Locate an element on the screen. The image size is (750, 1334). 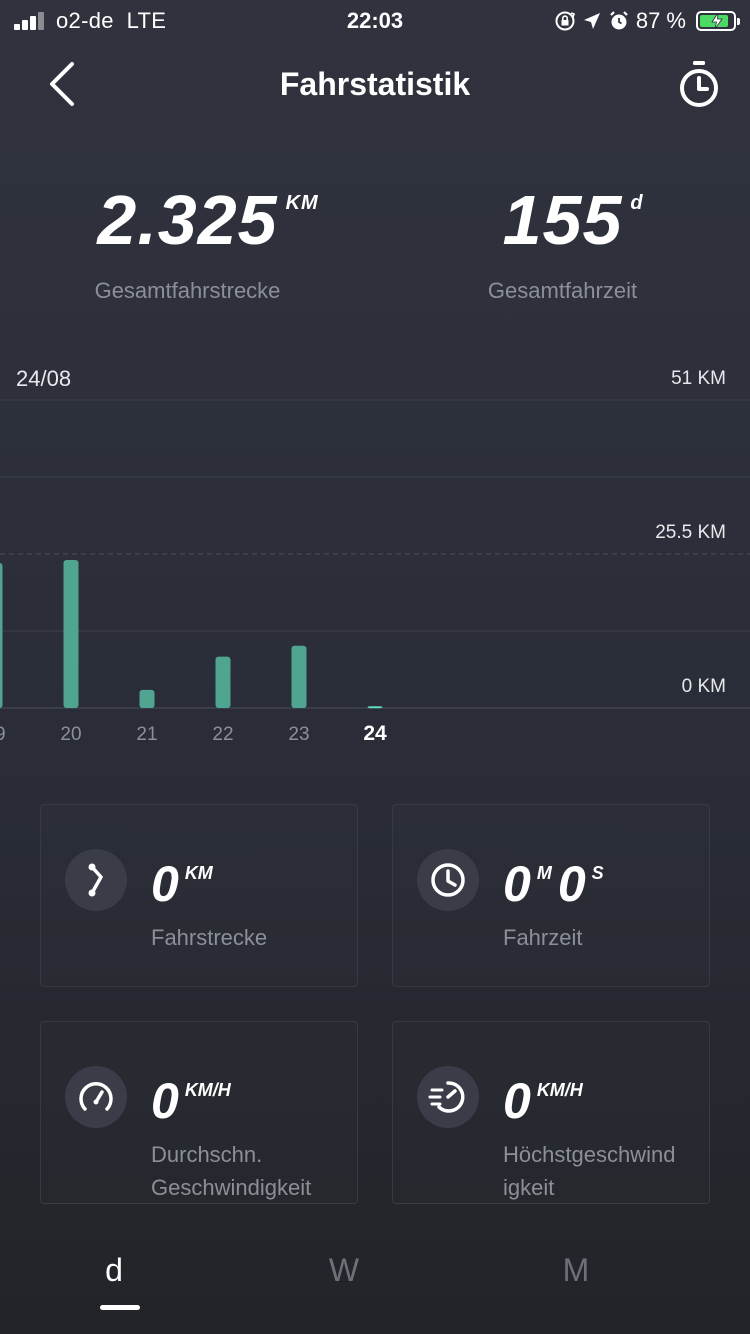
total-time-value: 155 d is located at coordinates (572, 220).